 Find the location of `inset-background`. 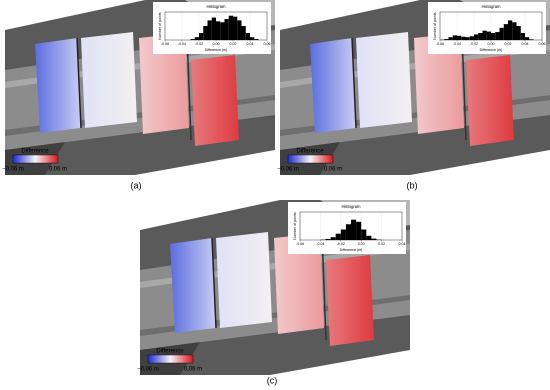

inset-background is located at coordinates (487, 28).